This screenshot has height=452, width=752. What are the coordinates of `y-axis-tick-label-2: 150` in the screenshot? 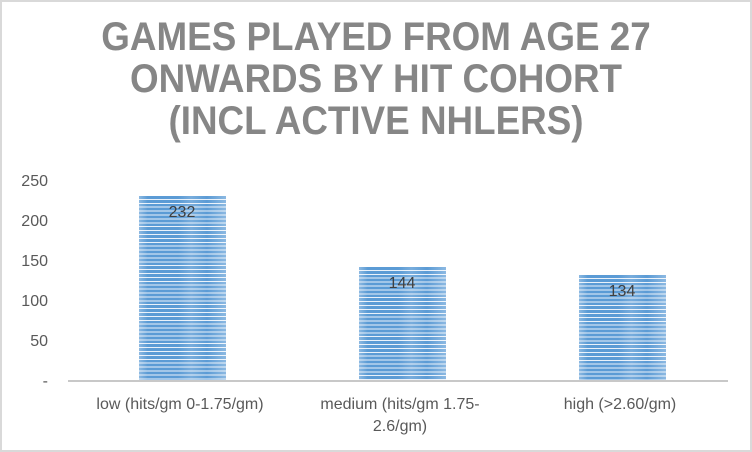 It's located at (34, 261).